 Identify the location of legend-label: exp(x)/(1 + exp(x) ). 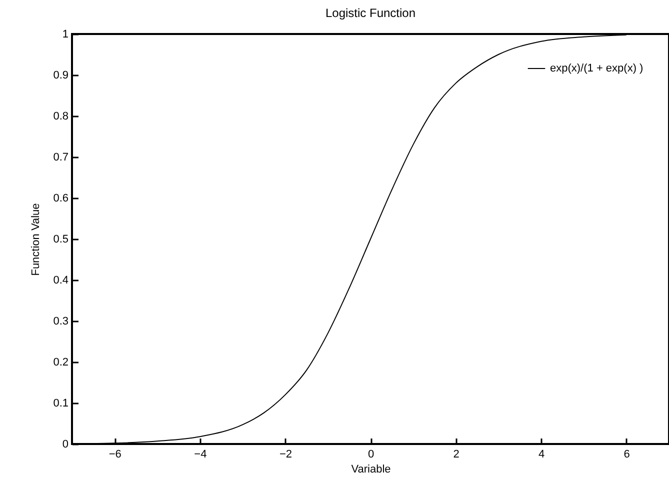
(597, 68).